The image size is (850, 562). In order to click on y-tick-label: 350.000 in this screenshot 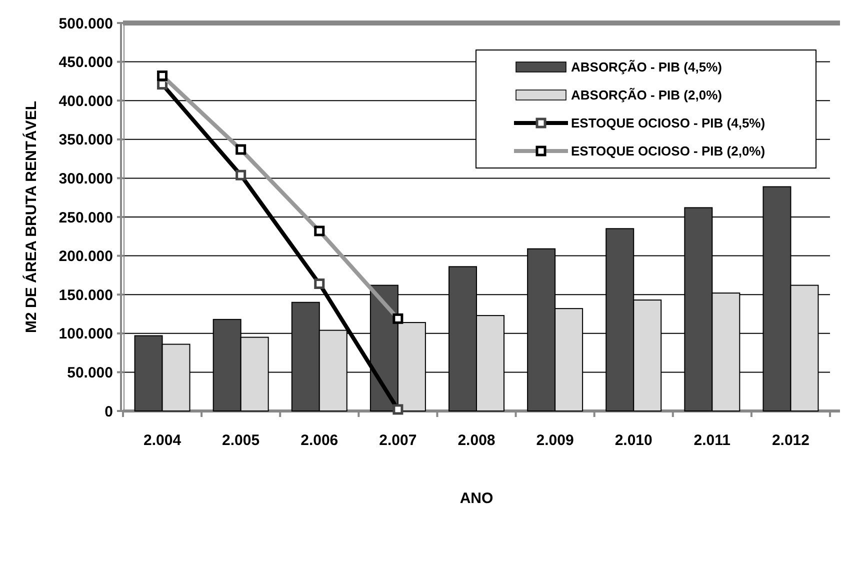, I will do `click(85, 140)`.